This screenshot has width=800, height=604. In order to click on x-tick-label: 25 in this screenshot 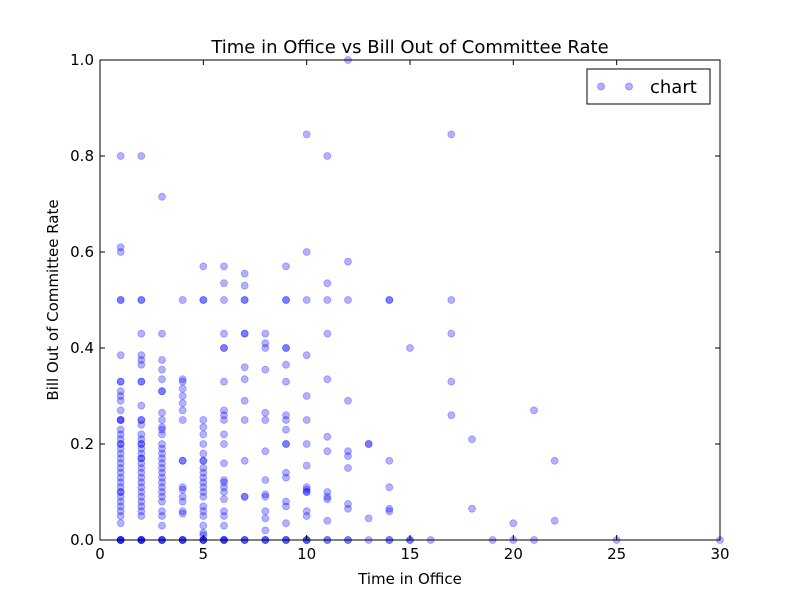, I will do `click(616, 554)`.